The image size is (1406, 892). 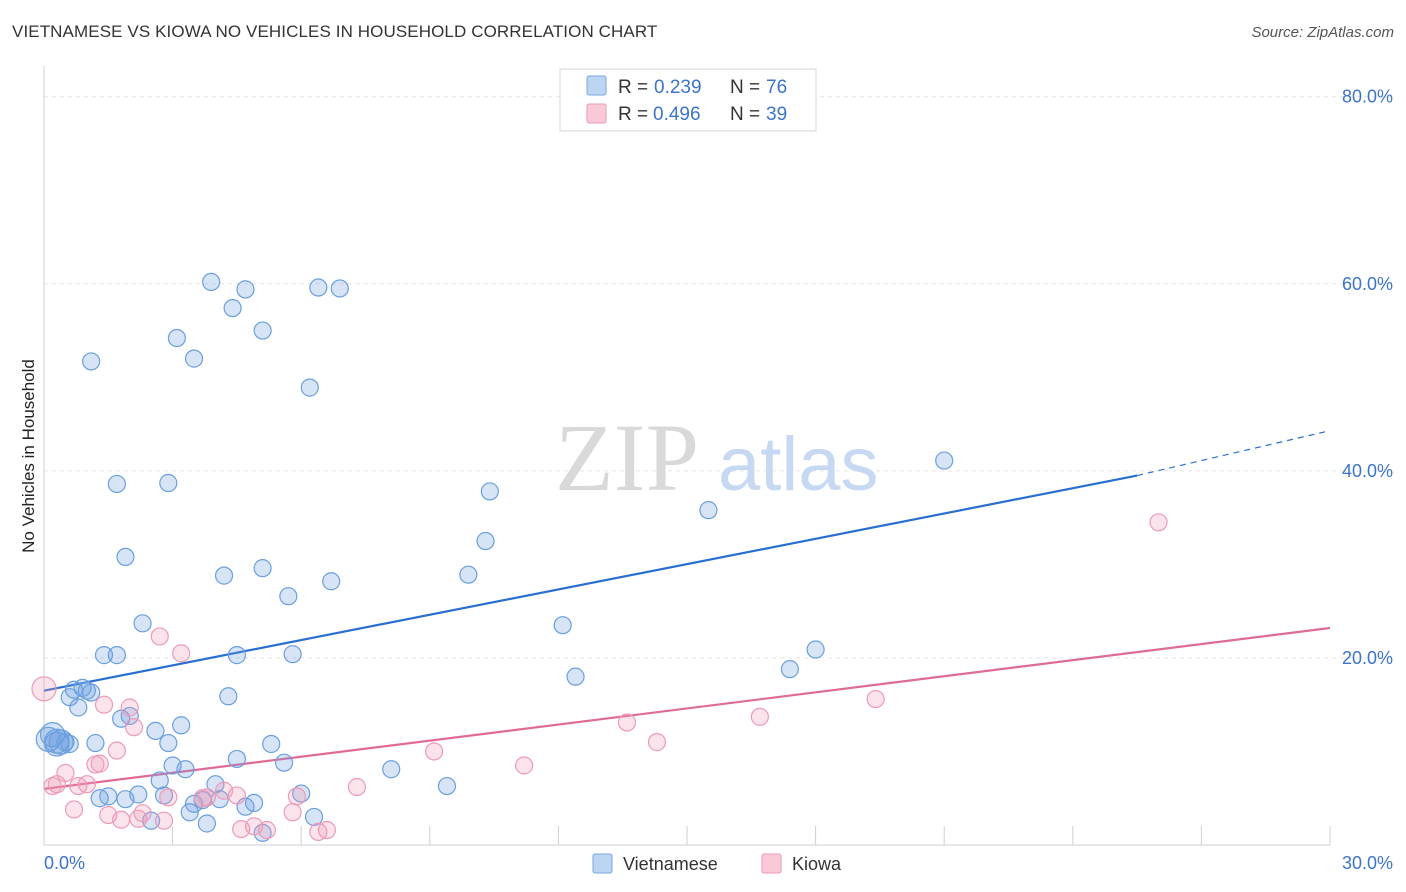 What do you see at coordinates (633, 114) in the screenshot?
I see `legend-r-label-kiowa: R =` at bounding box center [633, 114].